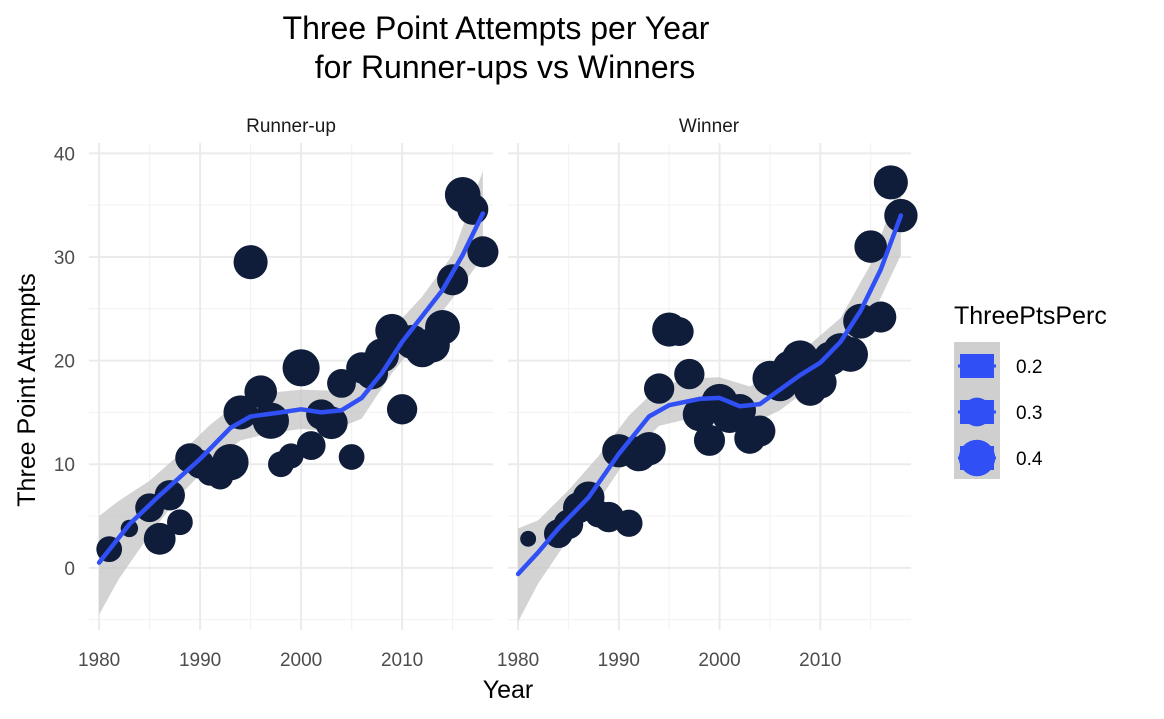 Image resolution: width=1164 pixels, height=719 pixels. What do you see at coordinates (1029, 413) in the screenshot?
I see `legend-label-1: 0.3` at bounding box center [1029, 413].